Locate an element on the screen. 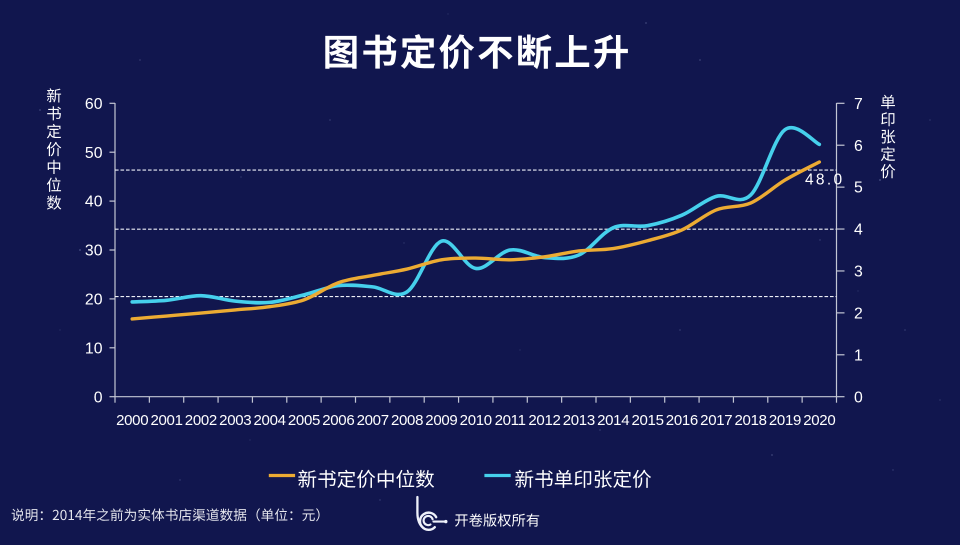 This screenshot has height=545, width=960. svg-text: 30 is located at coordinates (94, 251).